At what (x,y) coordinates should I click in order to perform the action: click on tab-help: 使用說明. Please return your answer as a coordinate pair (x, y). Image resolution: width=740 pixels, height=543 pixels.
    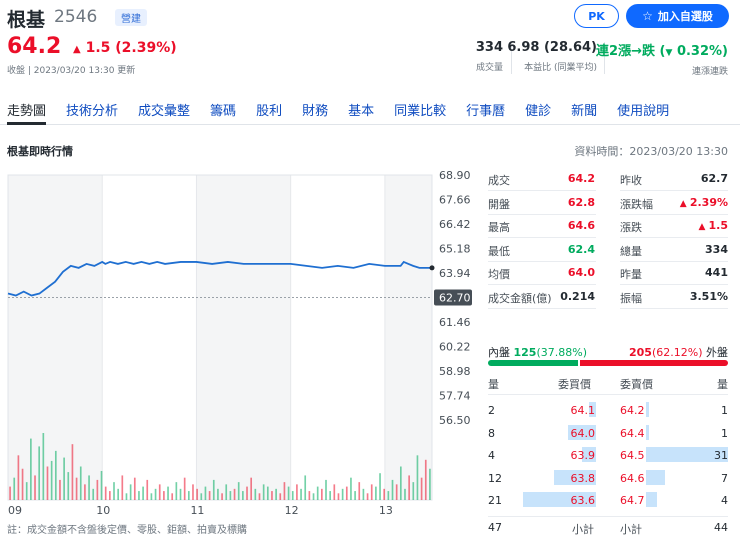
    Looking at the image, I should click on (643, 111).